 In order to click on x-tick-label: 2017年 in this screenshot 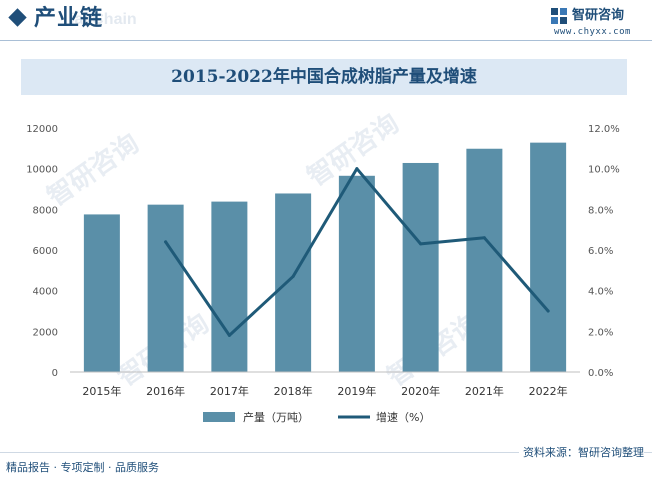, I will do `click(229, 391)`.